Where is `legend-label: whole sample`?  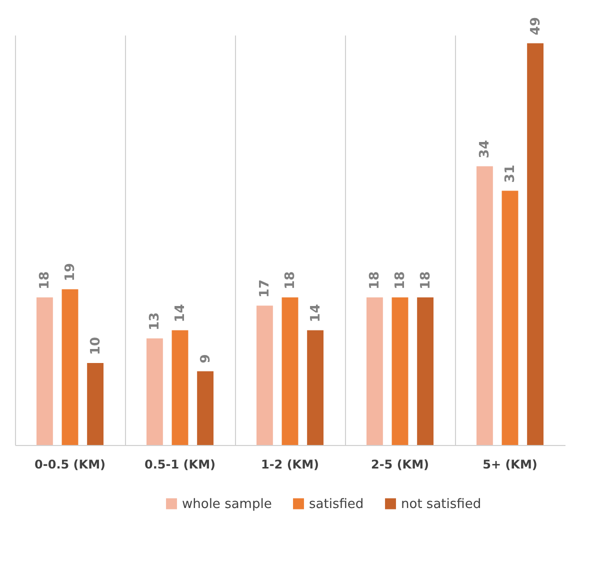
legend-label: whole sample is located at coordinates (227, 504).